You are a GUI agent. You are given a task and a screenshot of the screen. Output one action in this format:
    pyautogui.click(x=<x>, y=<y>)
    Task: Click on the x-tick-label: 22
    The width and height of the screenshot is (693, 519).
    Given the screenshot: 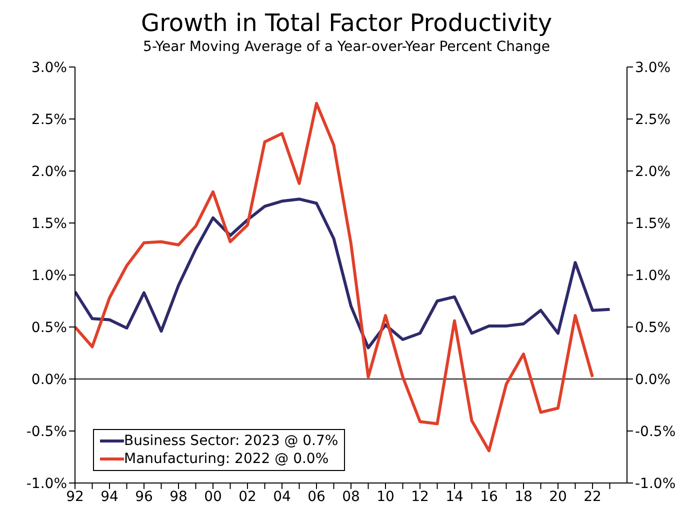 What is the action you would take?
    pyautogui.click(x=593, y=496)
    